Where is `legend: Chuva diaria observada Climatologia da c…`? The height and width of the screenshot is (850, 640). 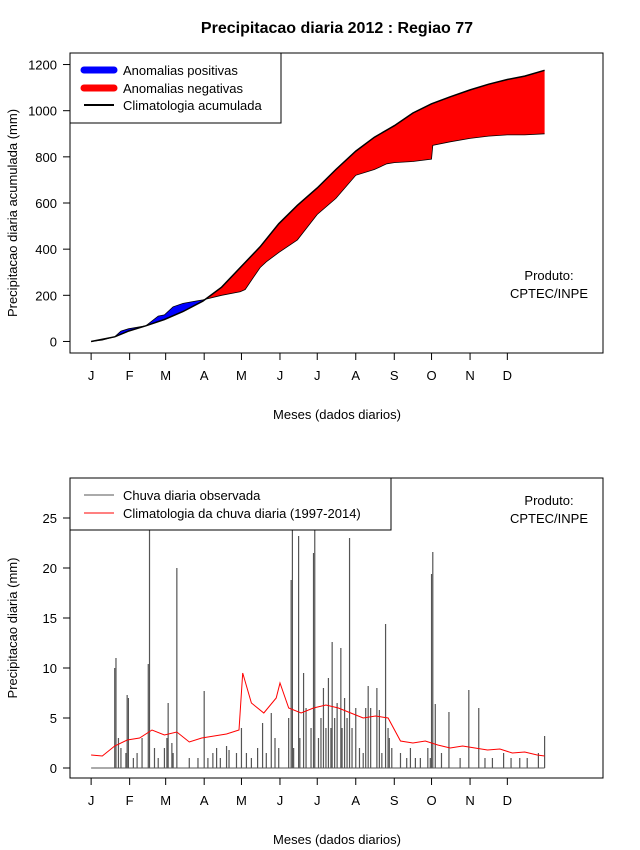
legend: Chuva diaria observada Climatologia da c… is located at coordinates (230, 504).